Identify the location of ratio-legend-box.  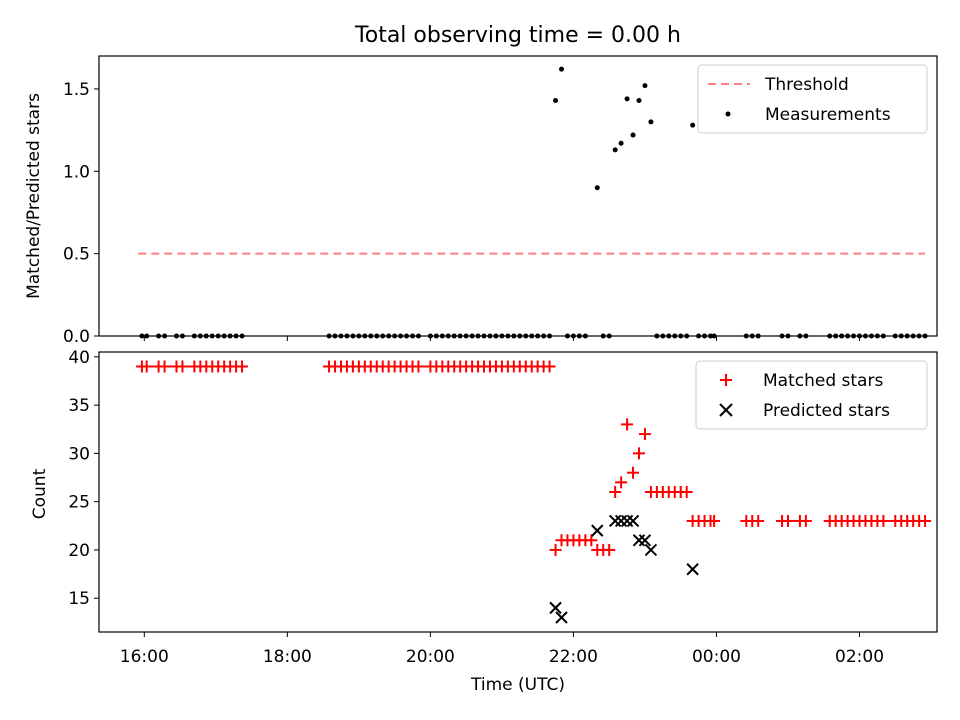
(812, 99).